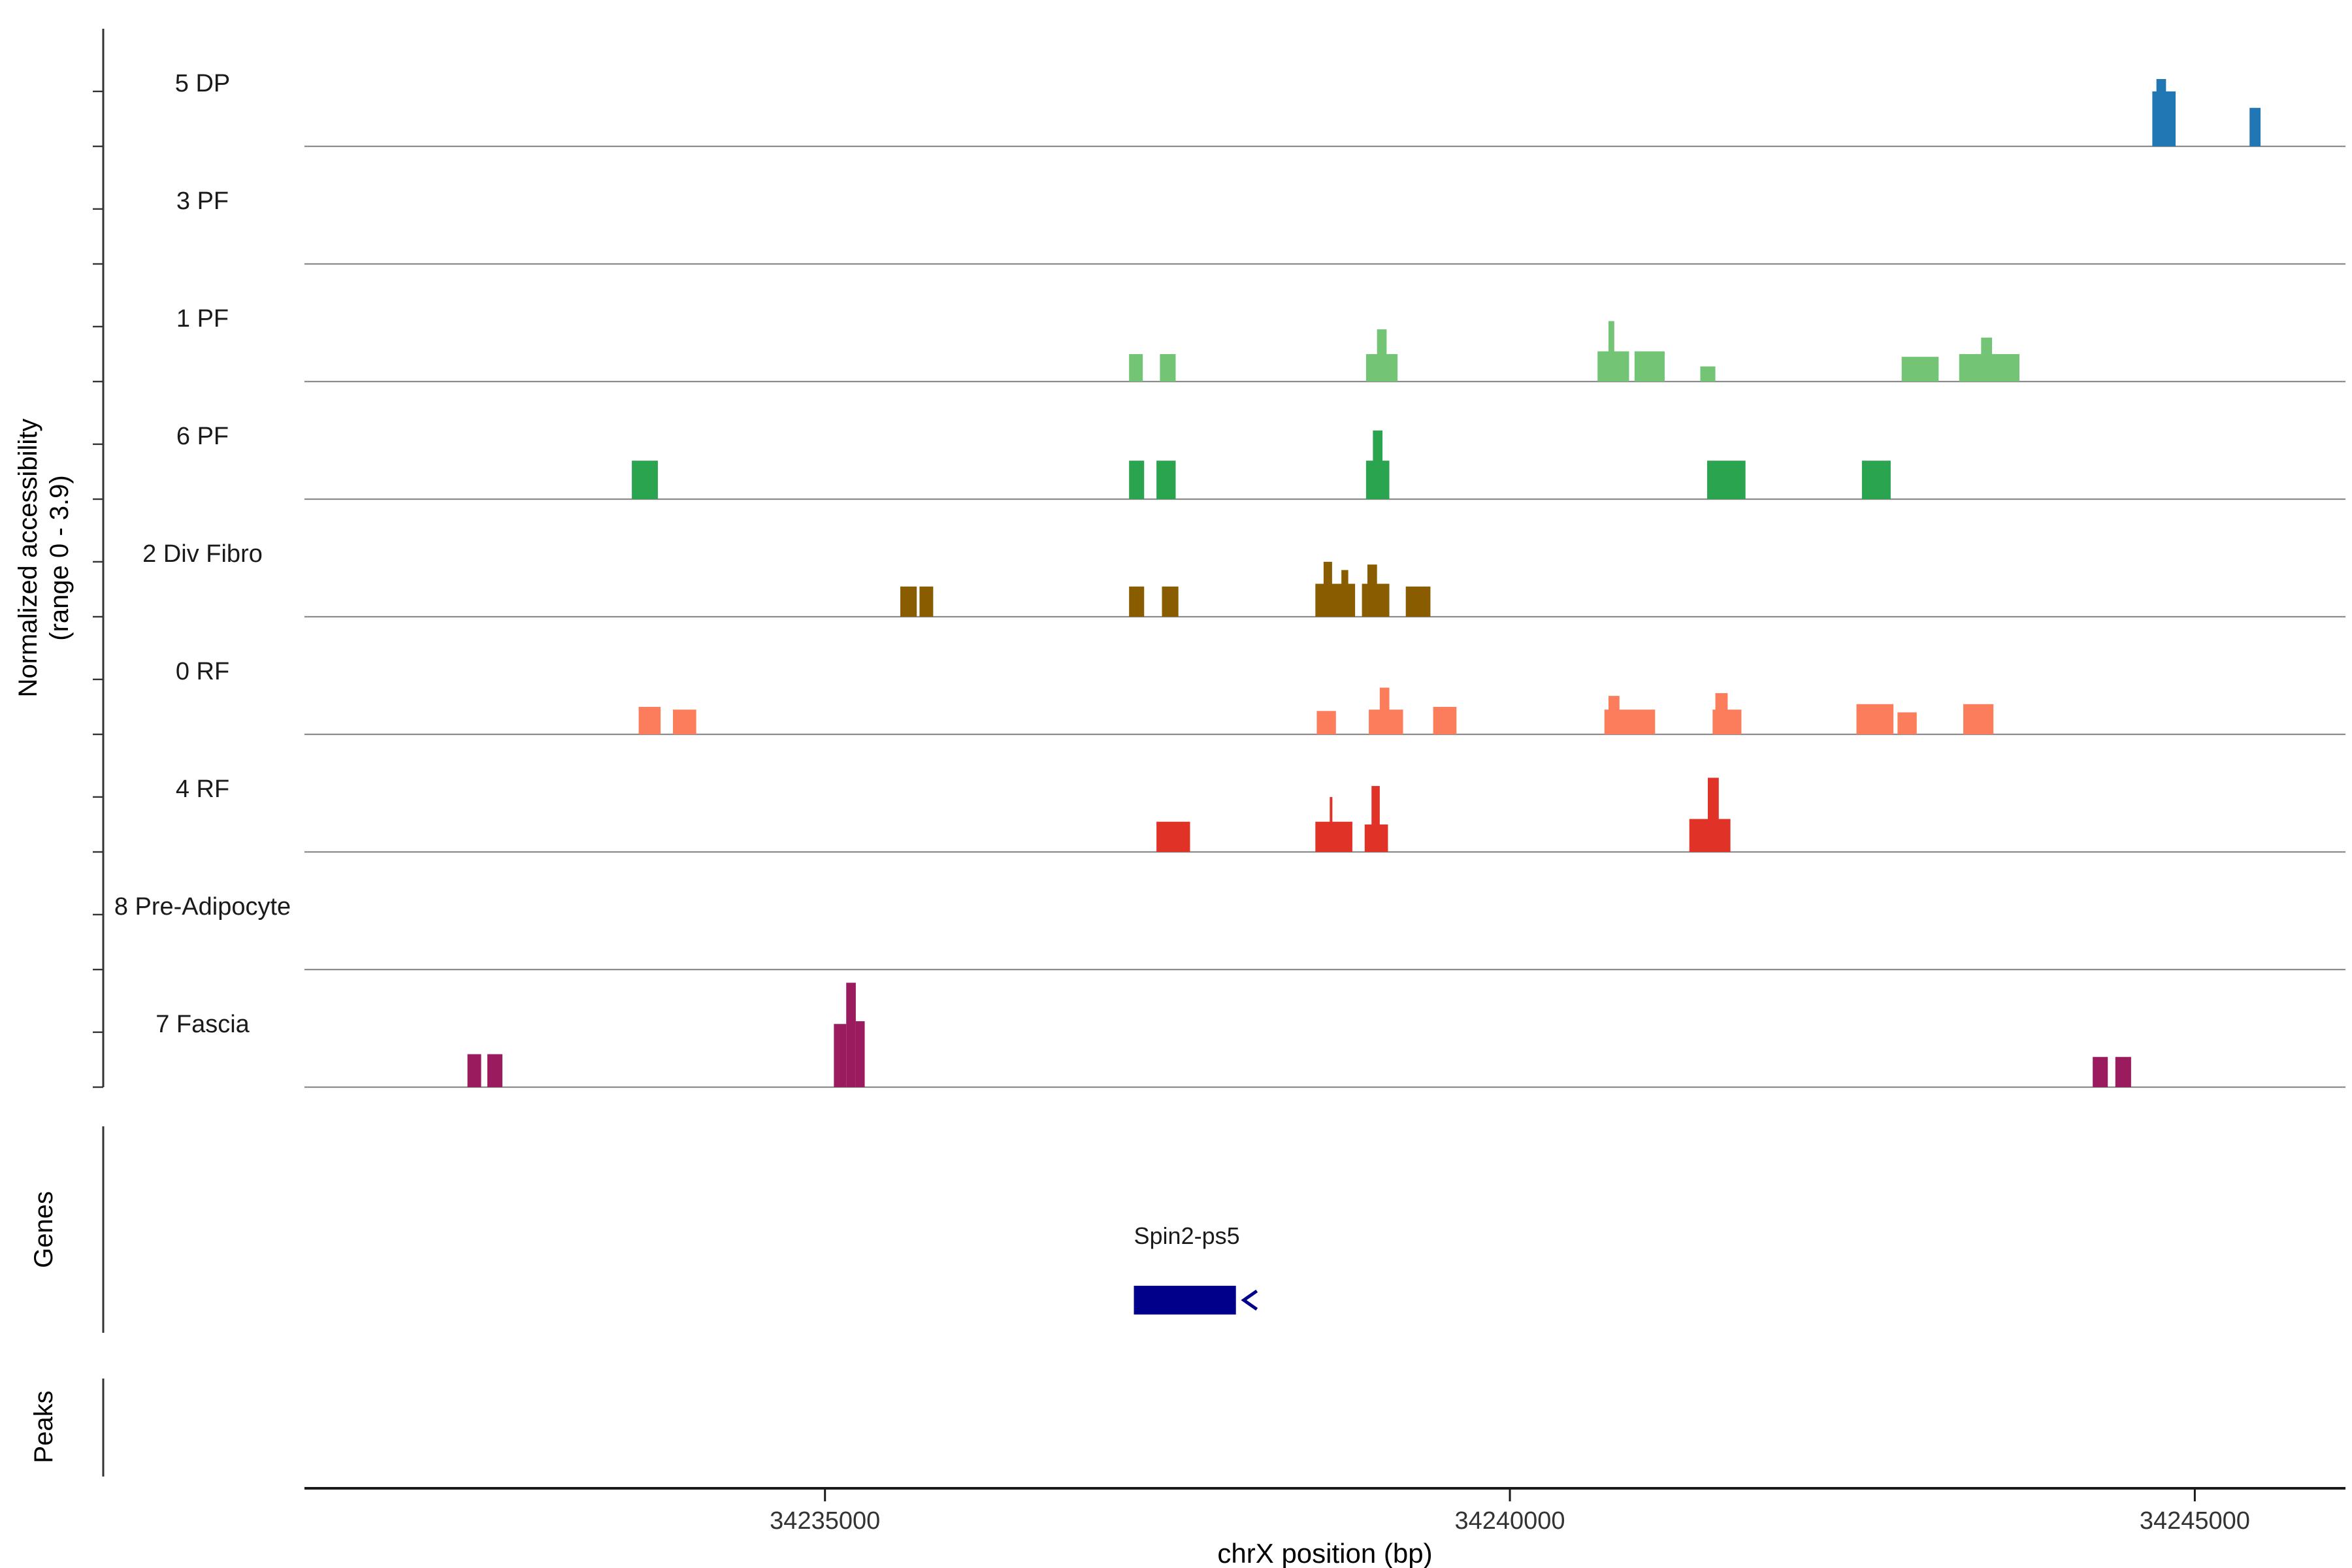  I want to click on track-4-rf: 4 RF, so click(1219, 814).